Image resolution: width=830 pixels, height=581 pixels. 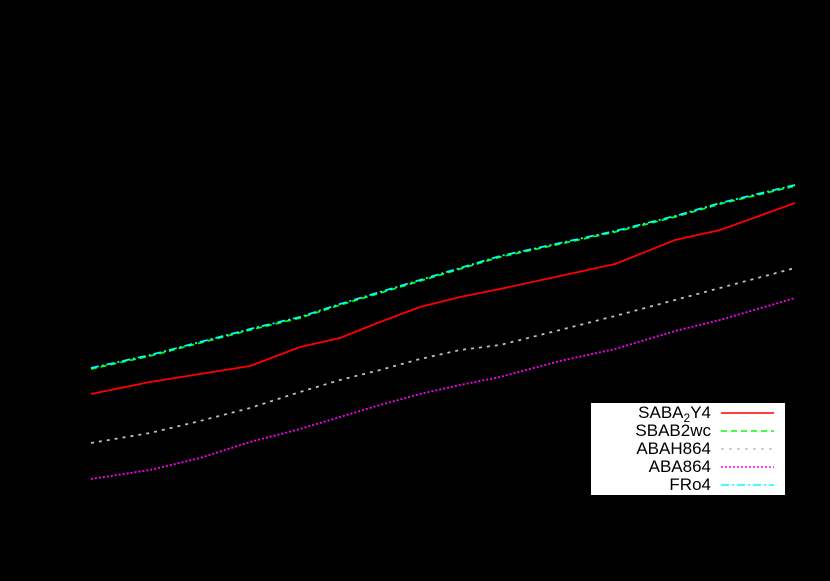 What do you see at coordinates (747, 449) in the screenshot?
I see `legend-swatch-dotted-gray` at bounding box center [747, 449].